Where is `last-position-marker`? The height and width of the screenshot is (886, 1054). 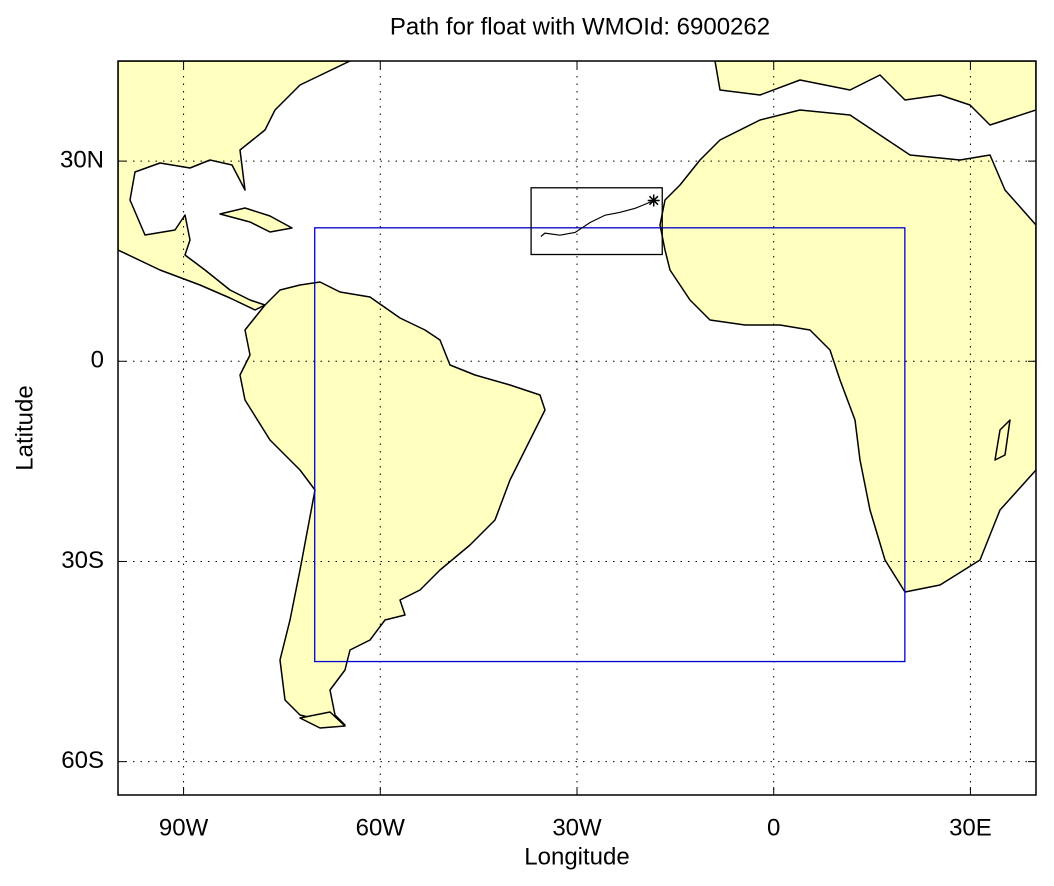 last-position-marker is located at coordinates (653, 200).